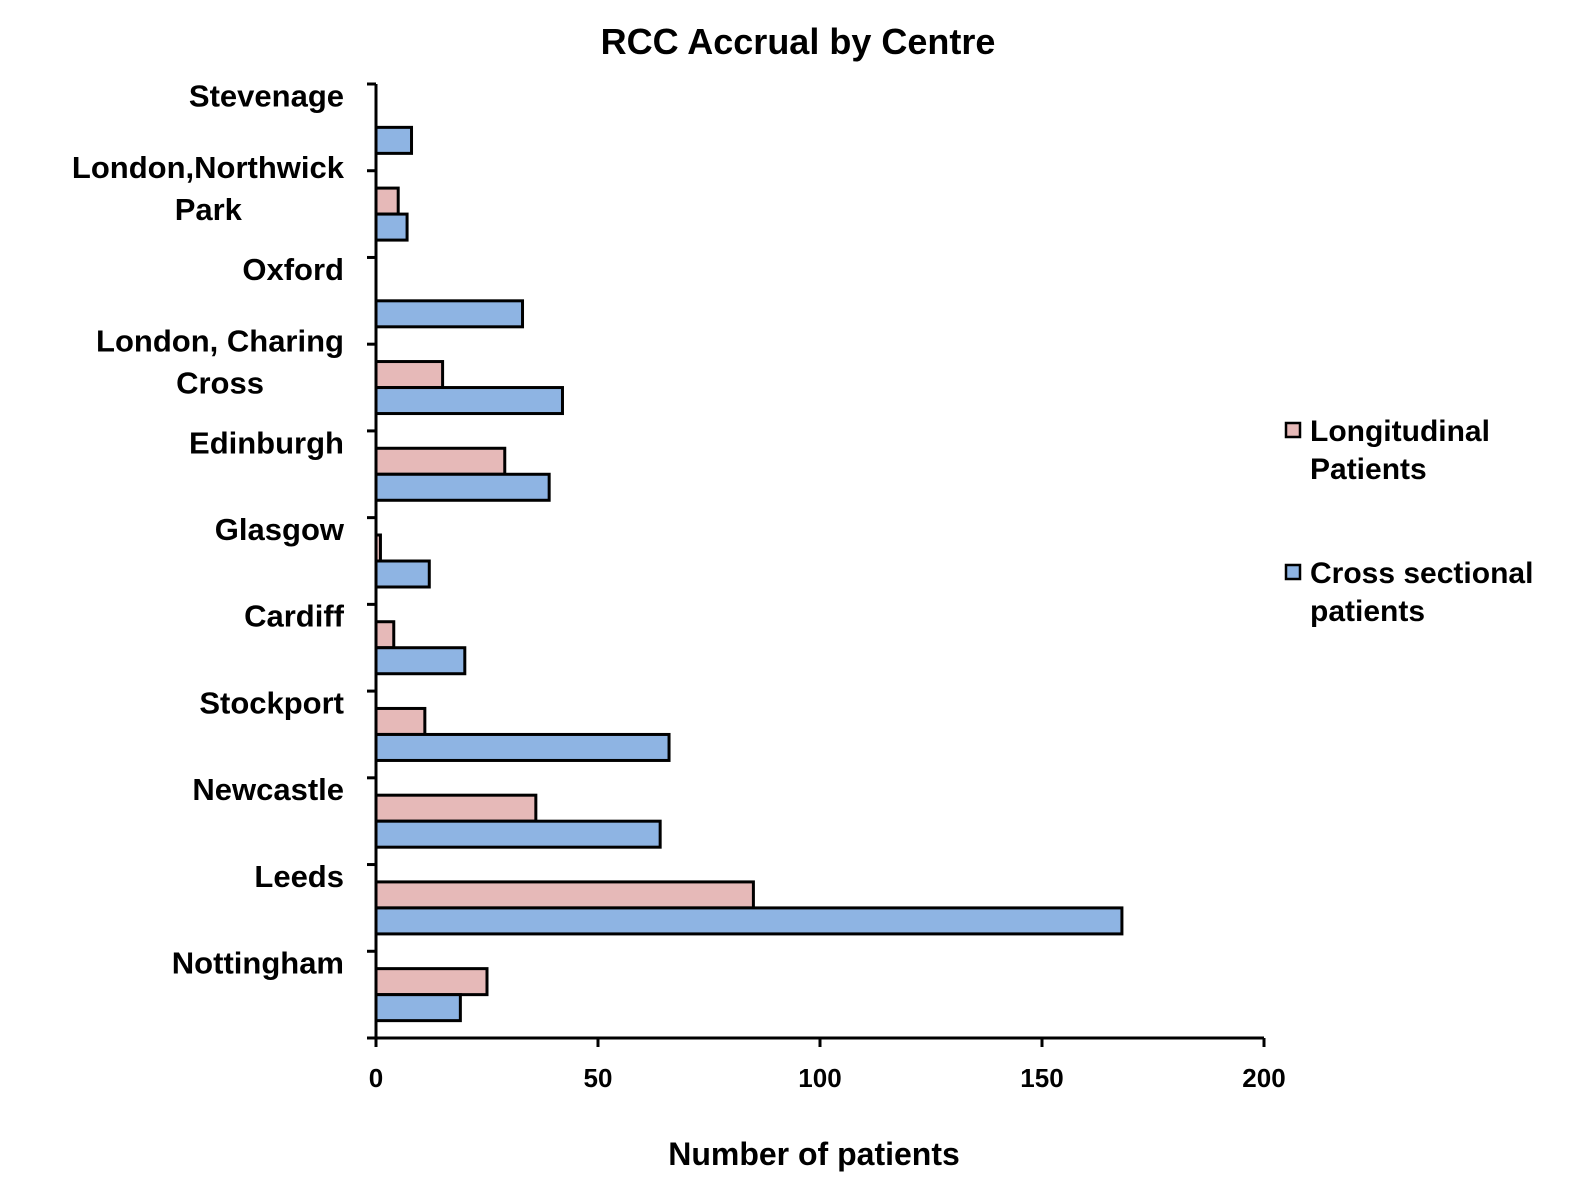  I want to click on x-tick-label: 150, so click(1041, 1078).